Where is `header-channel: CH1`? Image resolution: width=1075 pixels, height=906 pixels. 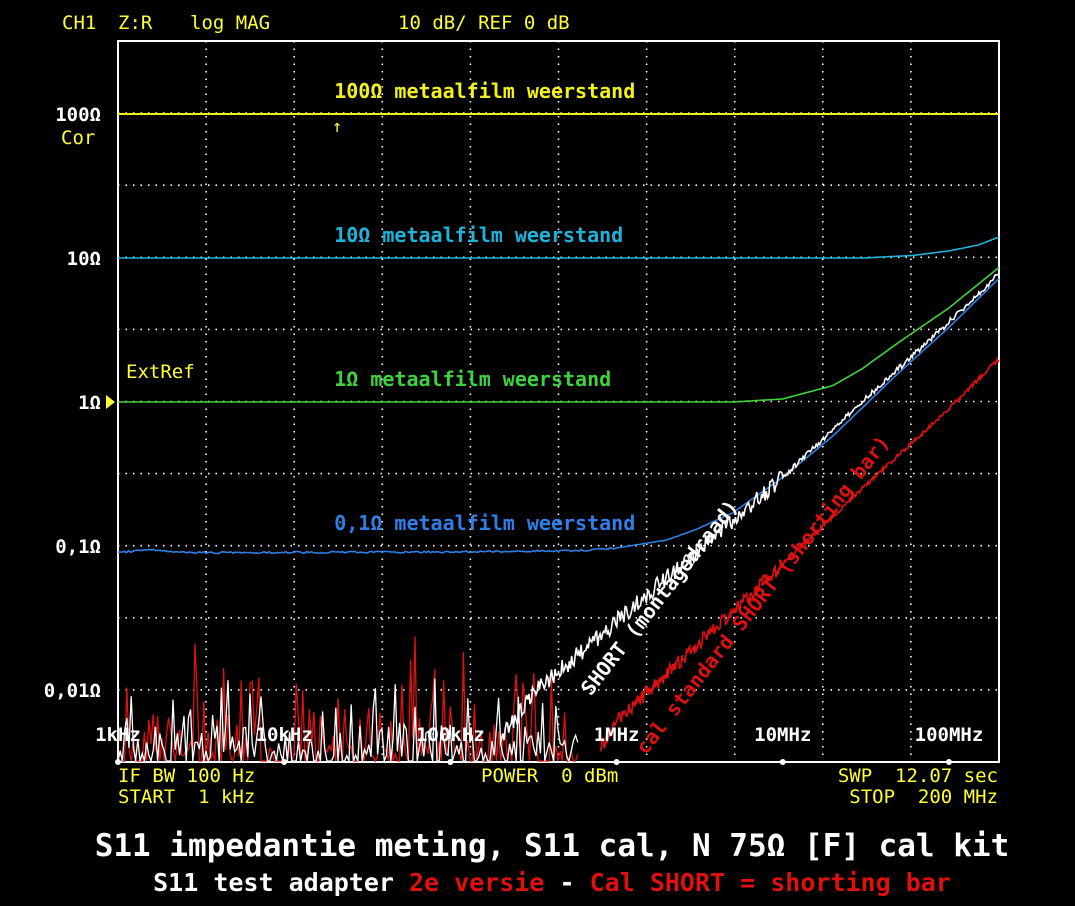
header-channel: CH1 is located at coordinates (79, 23).